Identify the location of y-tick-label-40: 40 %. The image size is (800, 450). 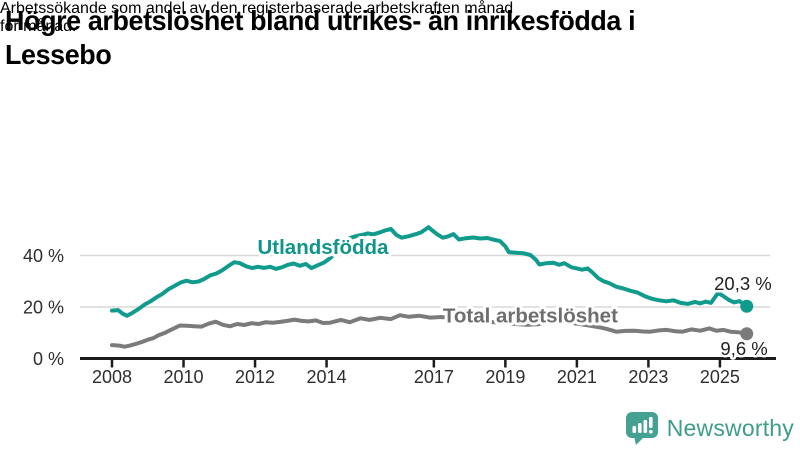
(43, 256).